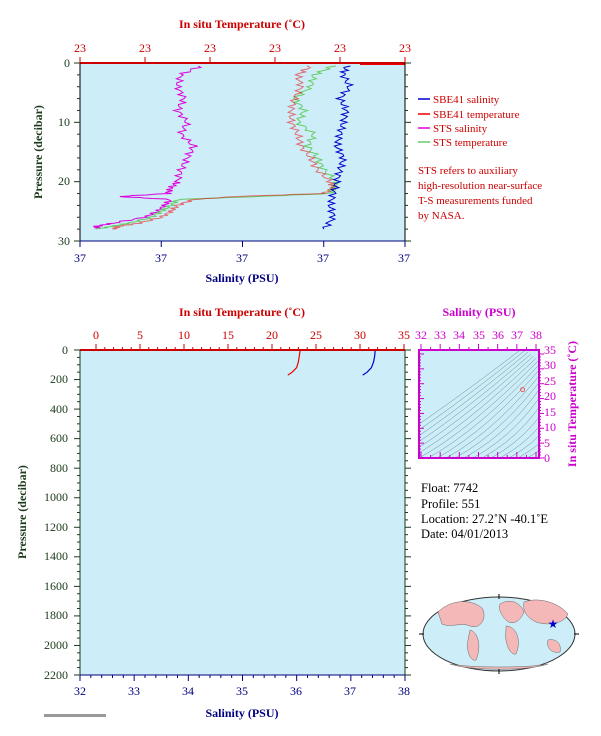 This screenshot has height=736, width=601. What do you see at coordinates (470, 143) in the screenshot?
I see `legend-label-sts-temperature: STS temperature` at bounding box center [470, 143].